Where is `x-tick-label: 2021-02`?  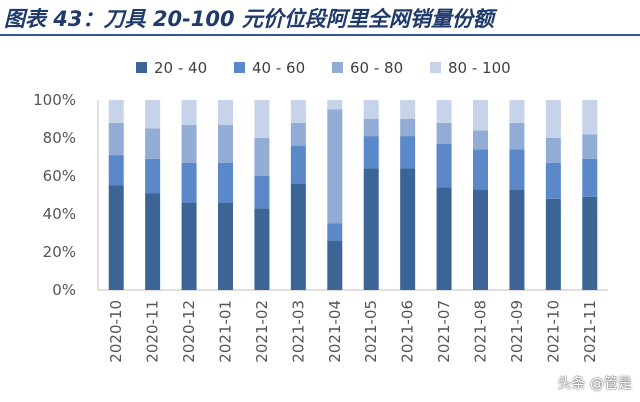
x-tick-label: 2021-02 is located at coordinates (262, 331).